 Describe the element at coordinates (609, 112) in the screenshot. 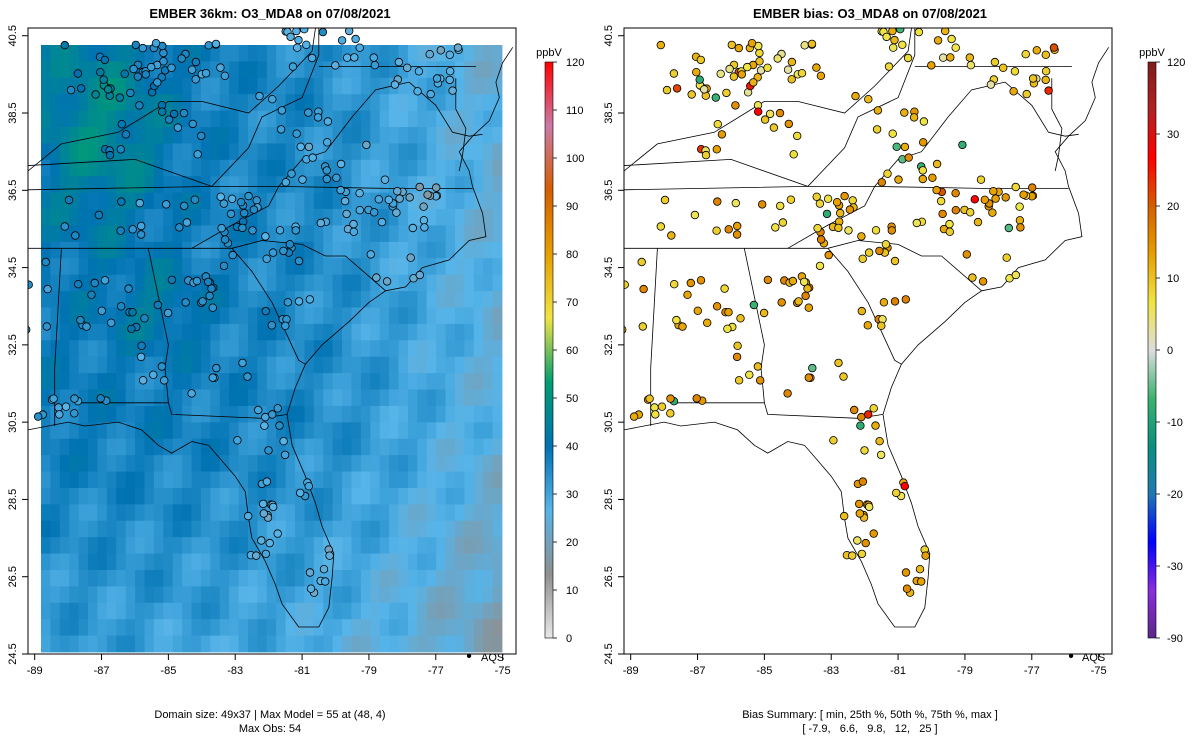

I see `right-y-tick-label: 38.5` at that location.